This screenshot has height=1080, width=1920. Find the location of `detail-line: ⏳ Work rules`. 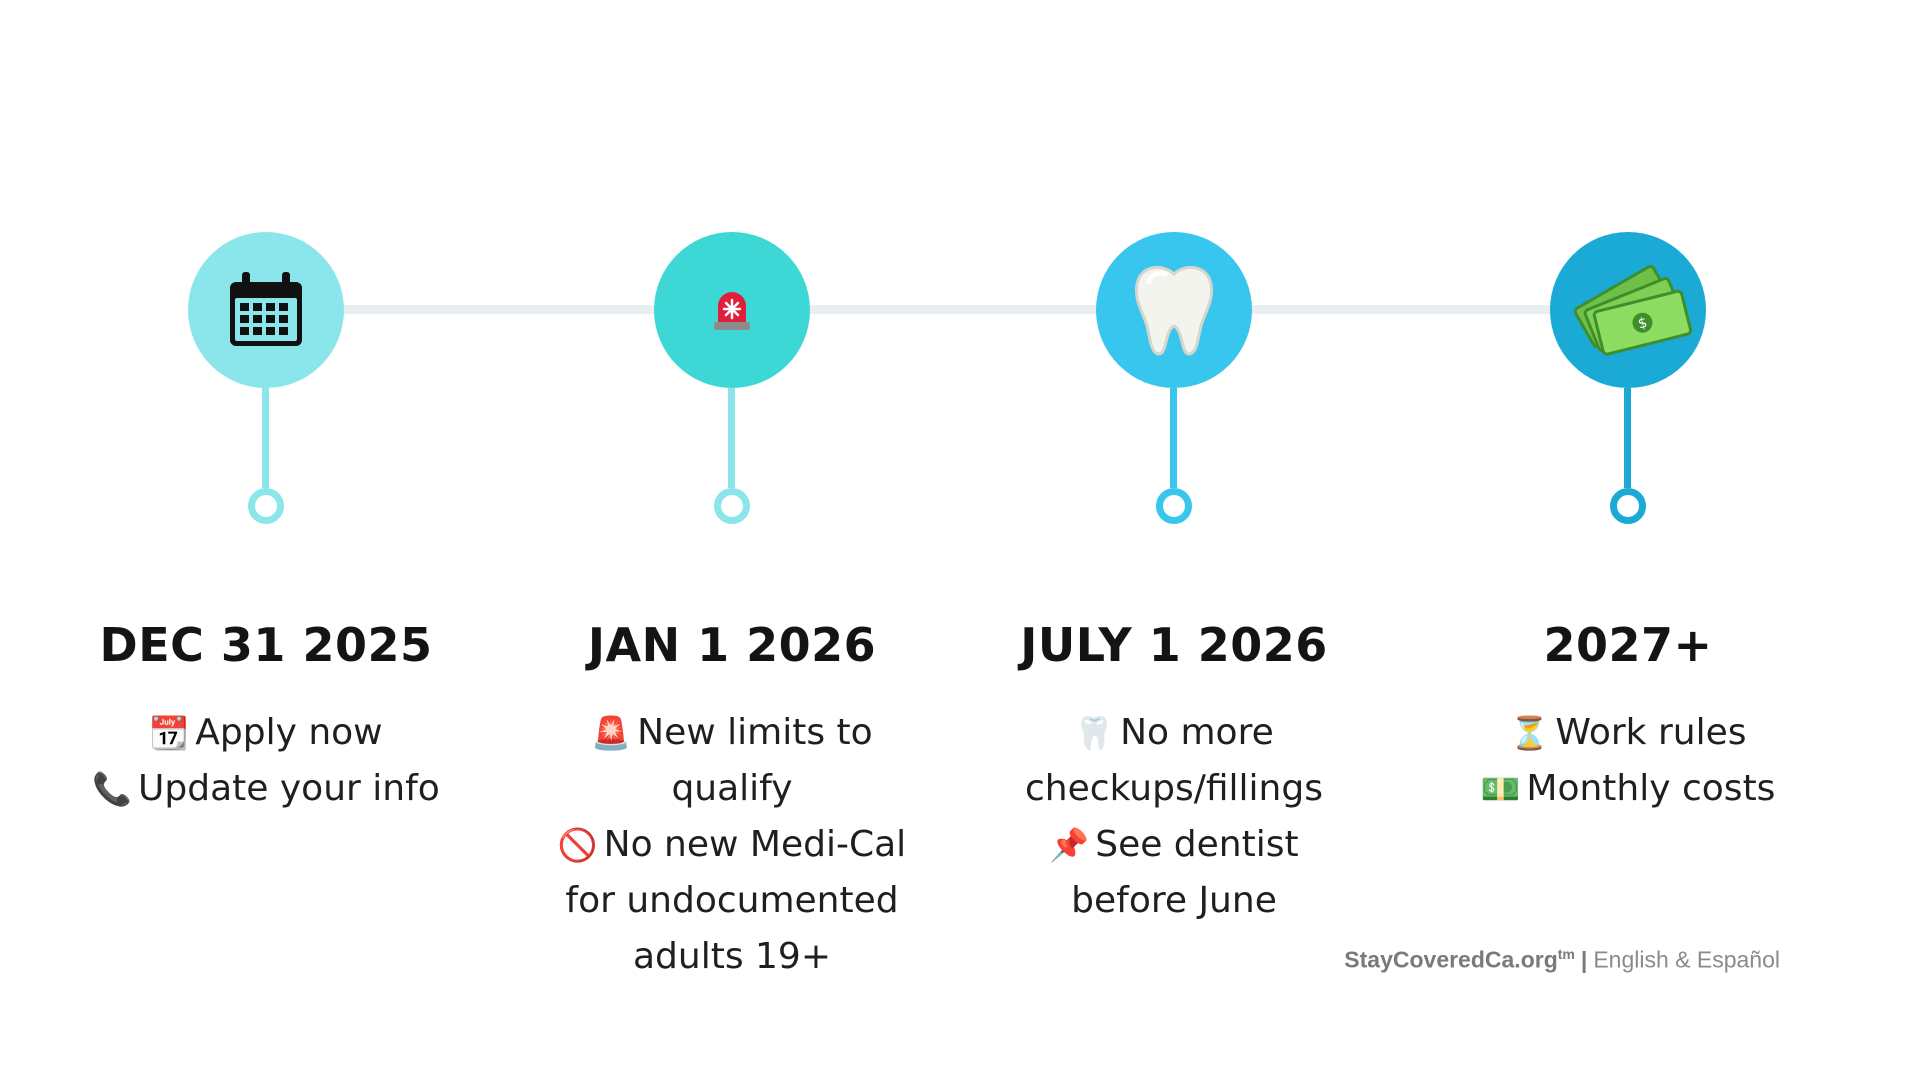

detail-line: ⏳ Work rules is located at coordinates (1628, 732).